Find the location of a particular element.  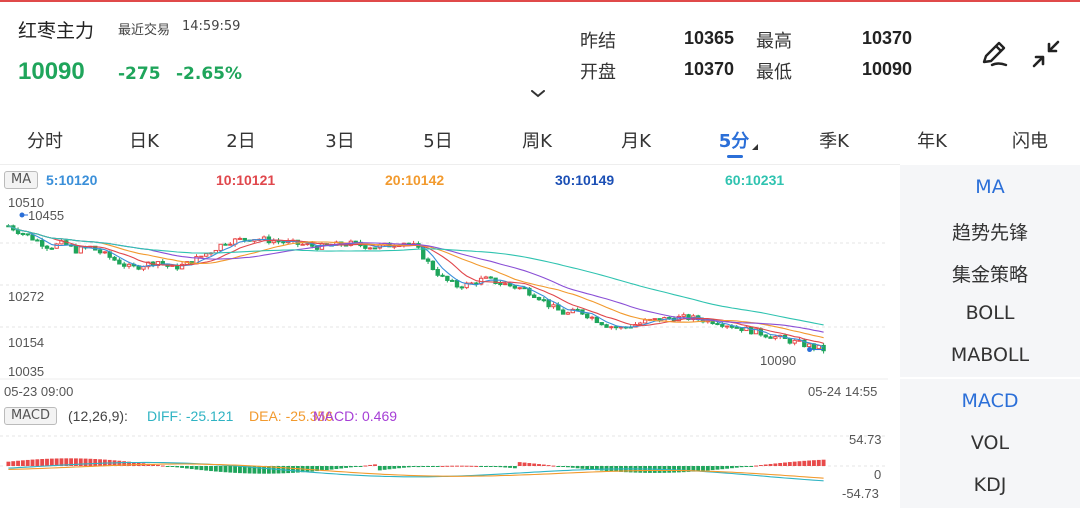

macd-indicator-button: MACD is located at coordinates (30, 416).